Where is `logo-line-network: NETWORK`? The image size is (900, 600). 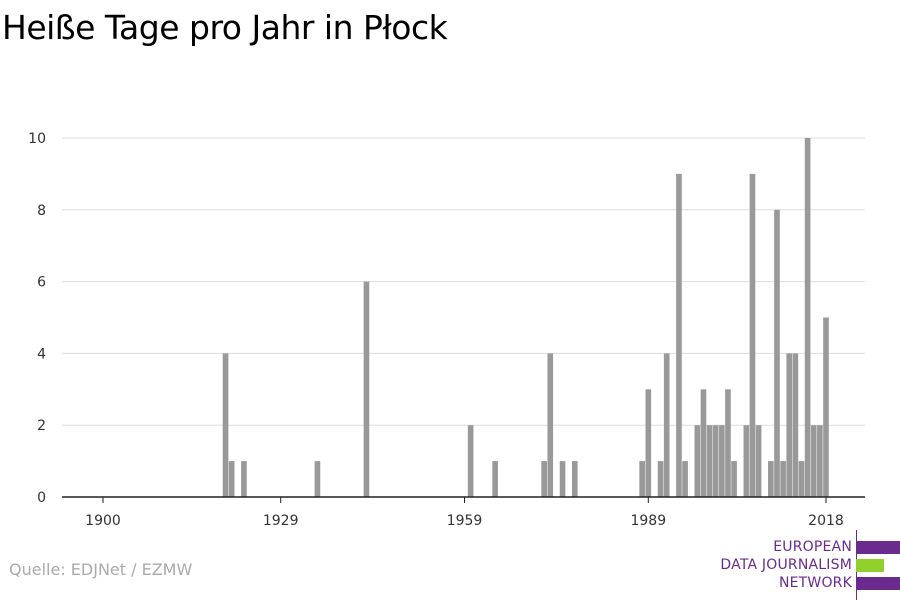 logo-line-network: NETWORK is located at coordinates (815, 583).